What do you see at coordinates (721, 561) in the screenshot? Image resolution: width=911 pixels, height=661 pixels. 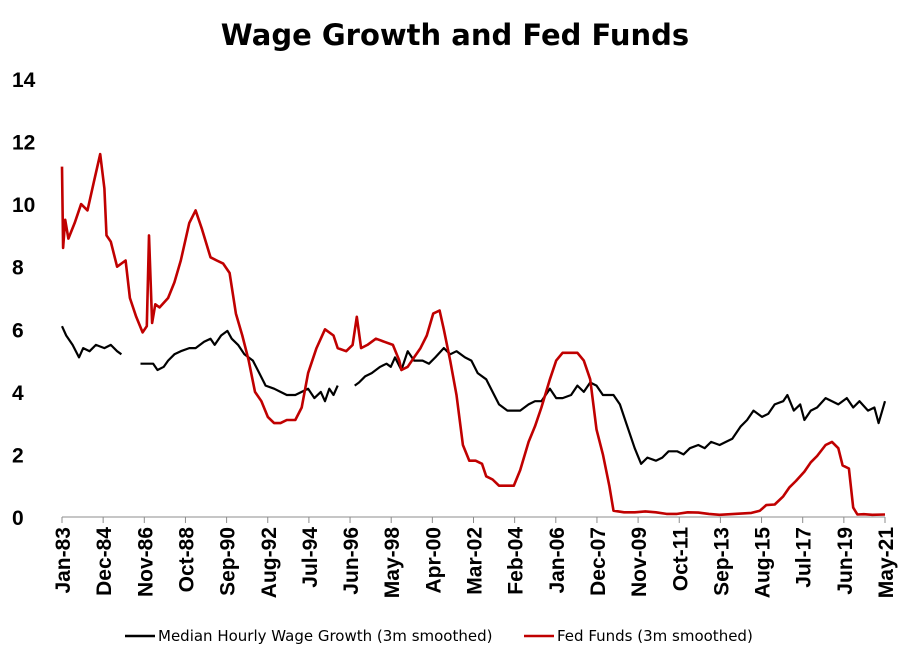 I see `x-tick-label: Sep-13` at bounding box center [721, 561].